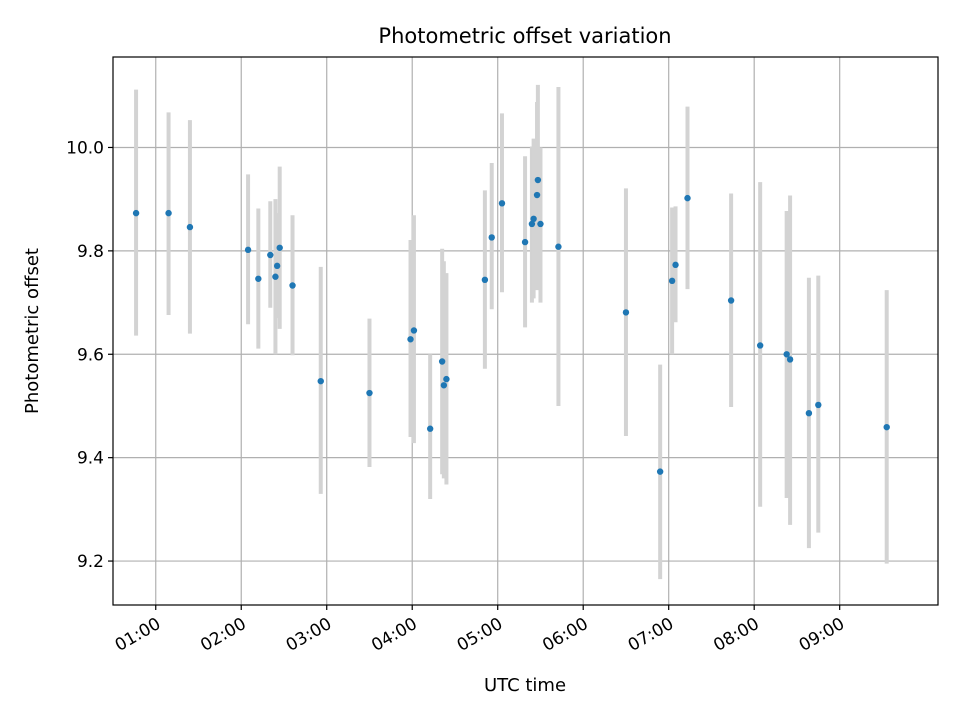 The image size is (960, 720). What do you see at coordinates (85, 148) in the screenshot?
I see `y-tick-label: 10.0` at bounding box center [85, 148].